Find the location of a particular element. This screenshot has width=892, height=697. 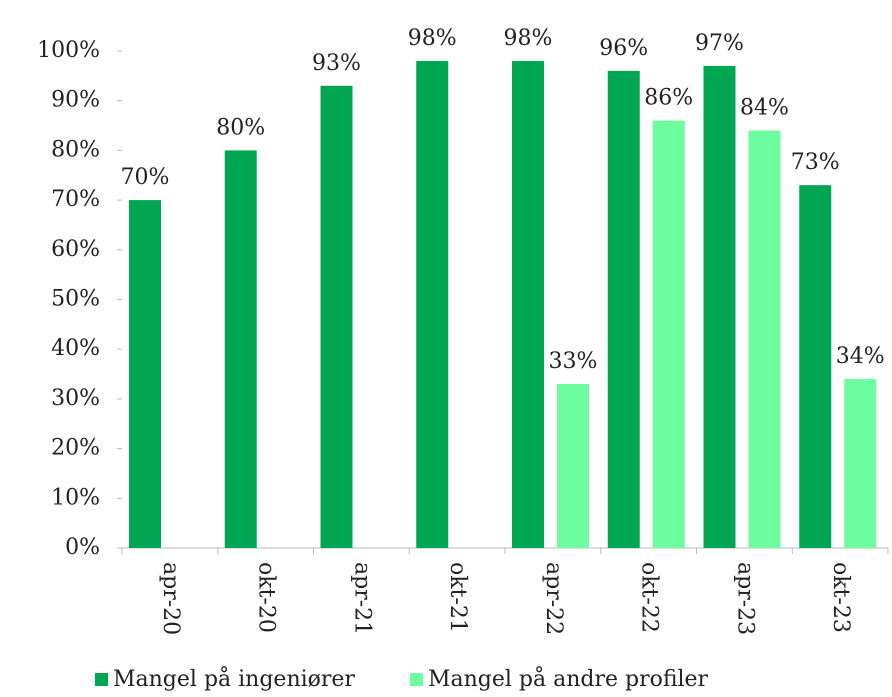

value-label: 34% is located at coordinates (860, 356).